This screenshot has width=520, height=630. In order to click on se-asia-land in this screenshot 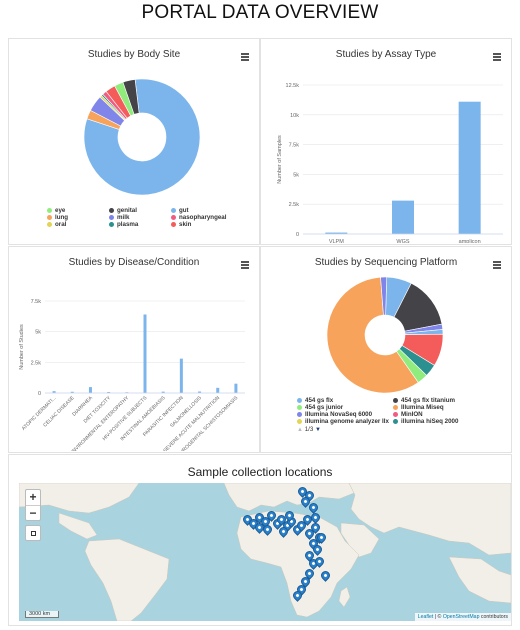, I will do `click(479, 580)`.